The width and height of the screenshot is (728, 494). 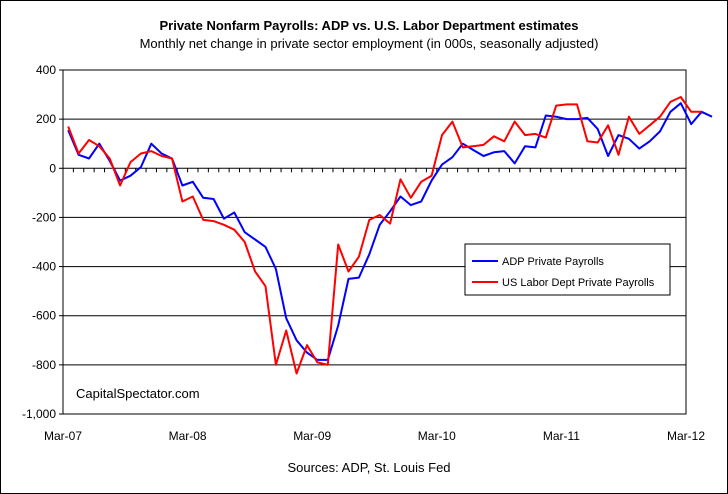 What do you see at coordinates (46, 70) in the screenshot?
I see `y-tick-label: 400` at bounding box center [46, 70].